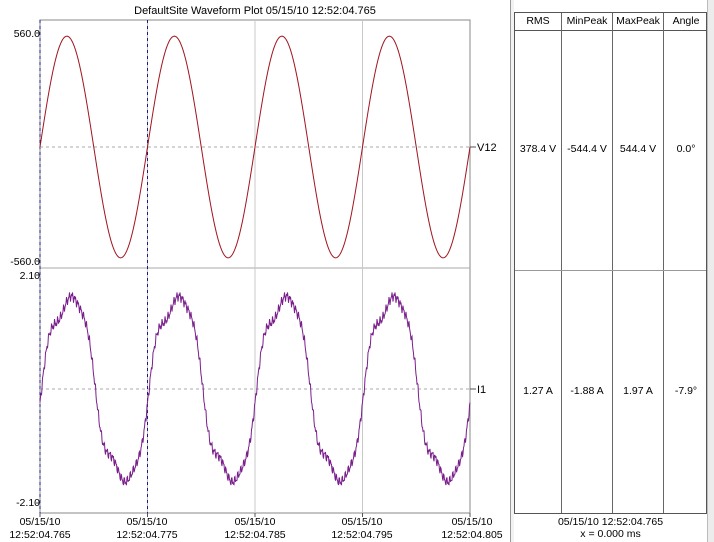 The height and width of the screenshot is (542, 714). Describe the element at coordinates (638, 21) in the screenshot. I see `header-maxpeak: MaxPeak` at that location.